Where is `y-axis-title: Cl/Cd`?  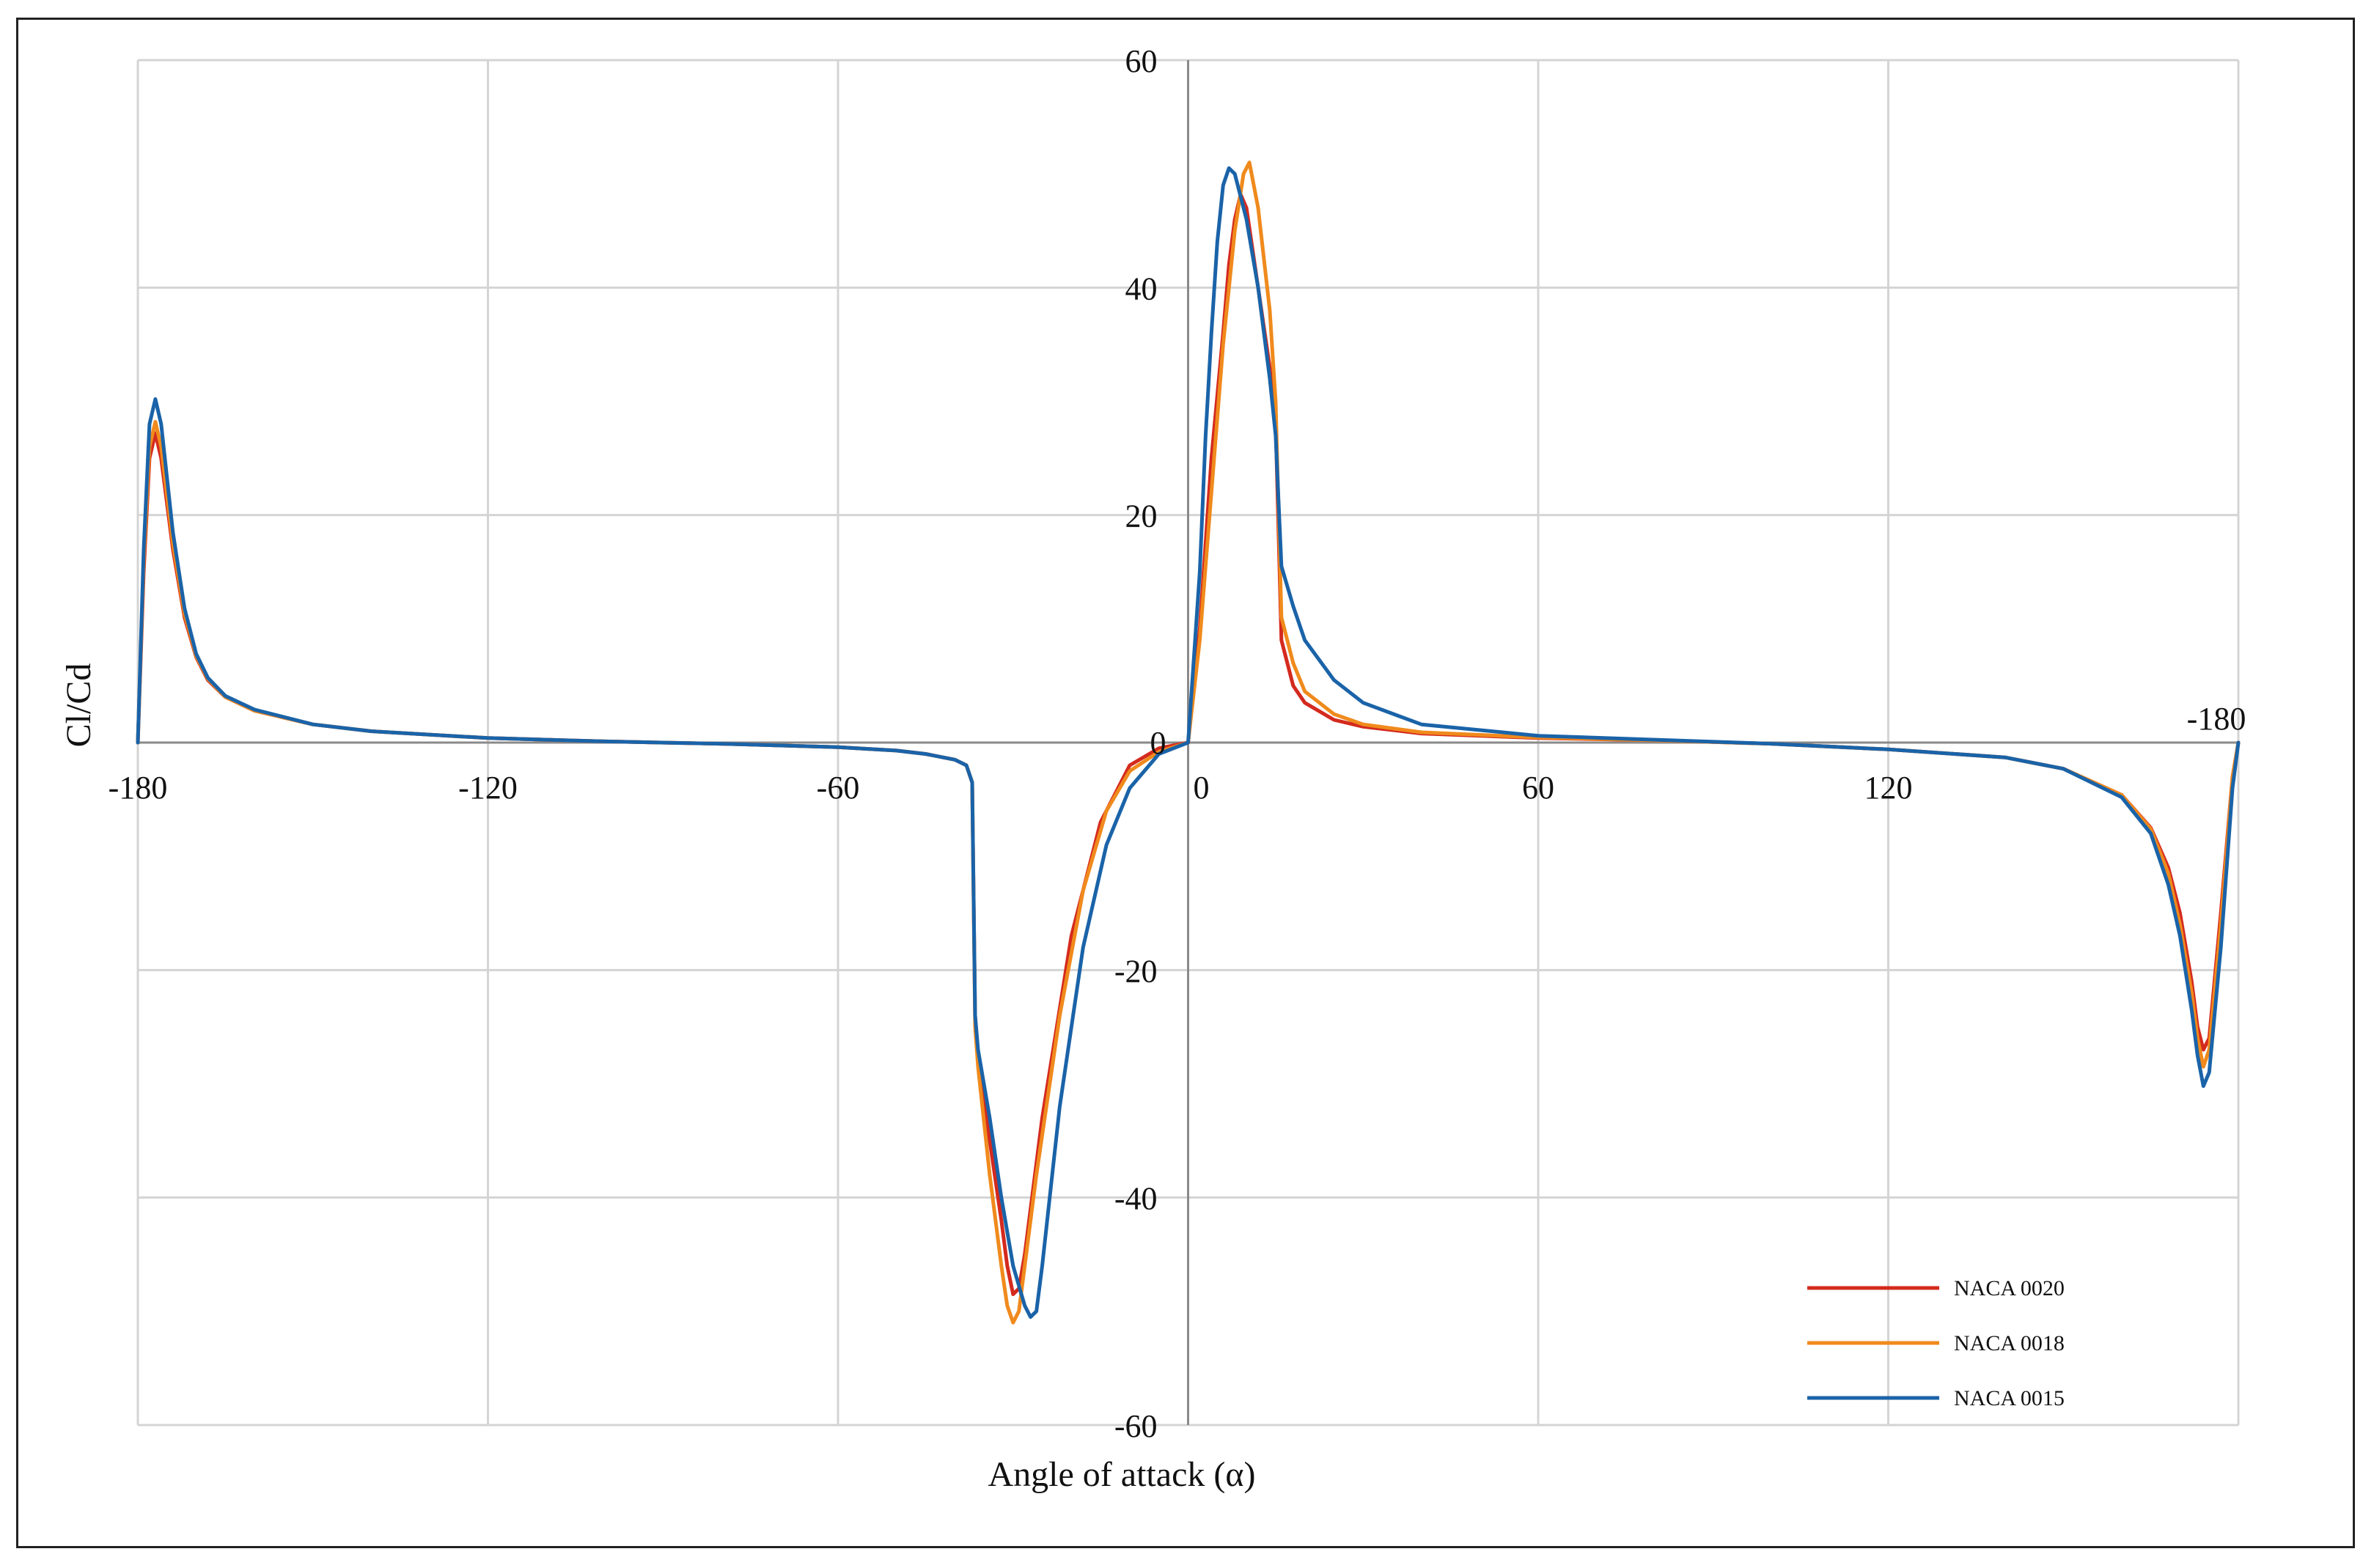
y-axis-title: Cl/Cd is located at coordinates (78, 706).